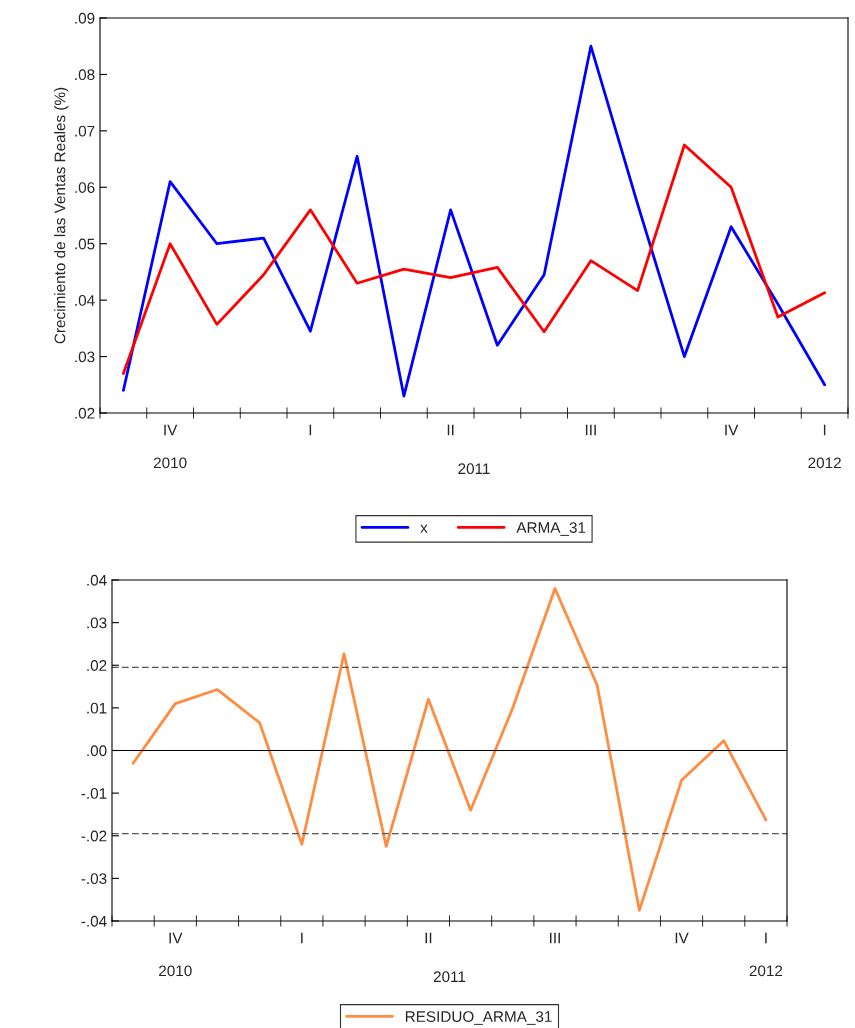 This screenshot has height=1028, width=855. I want to click on legend-label: RESIDUO_ARMA_31, so click(478, 1018).